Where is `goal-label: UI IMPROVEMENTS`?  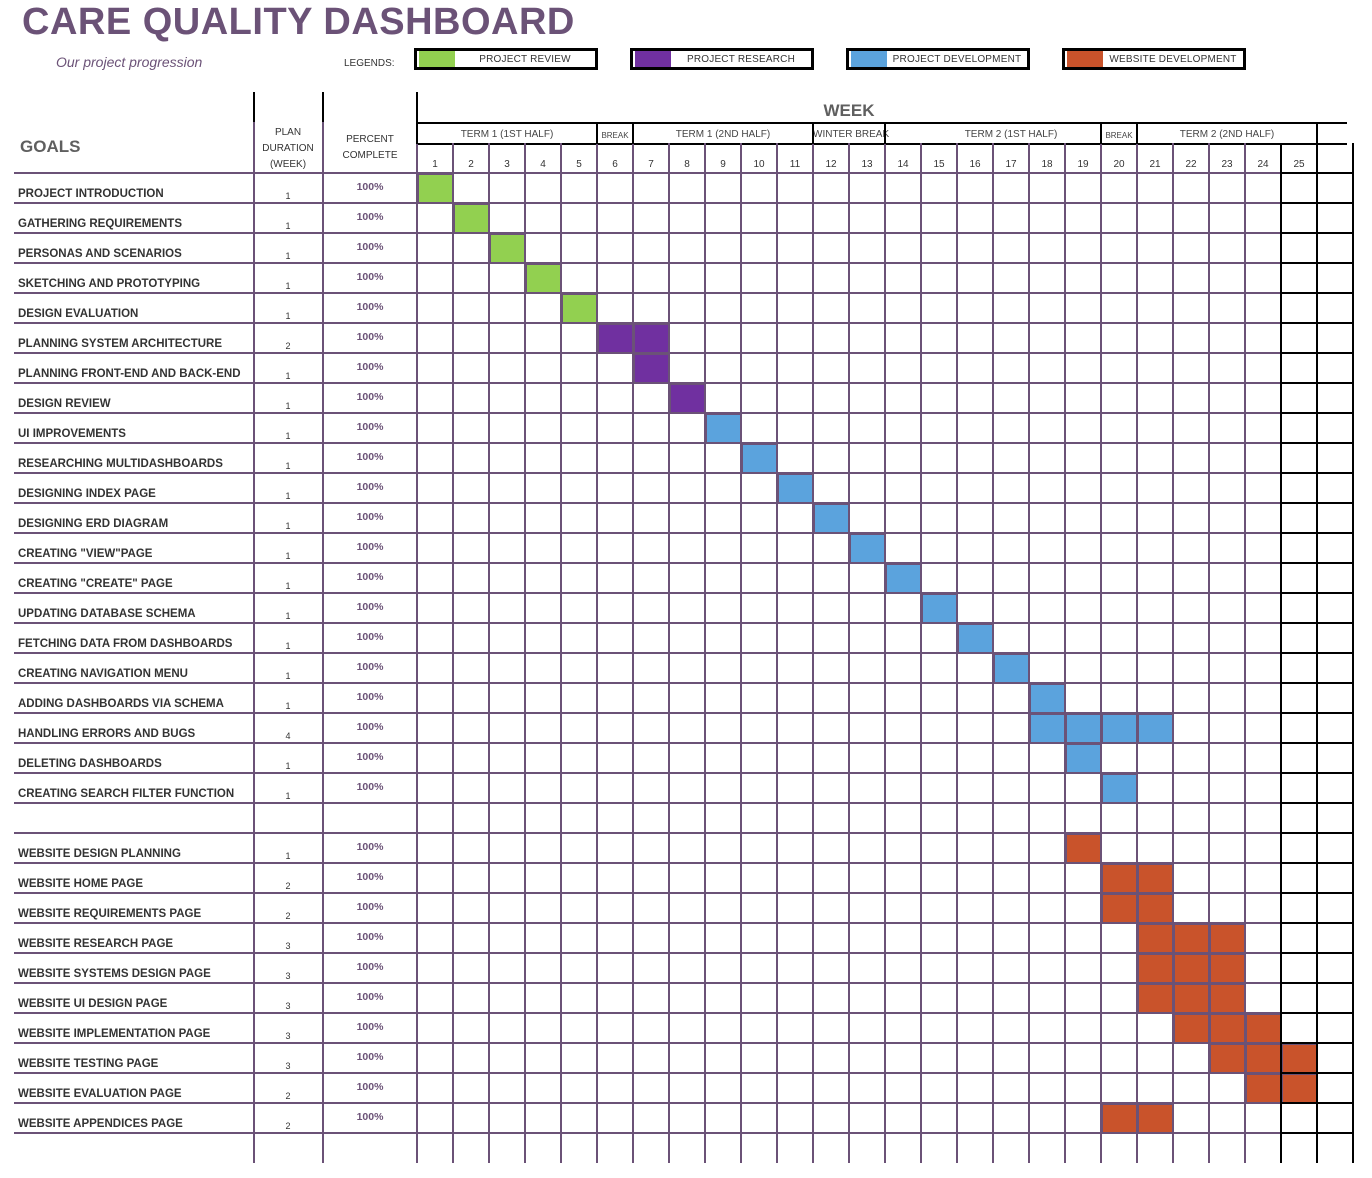
goal-label: UI IMPROVEMENTS is located at coordinates (72, 434).